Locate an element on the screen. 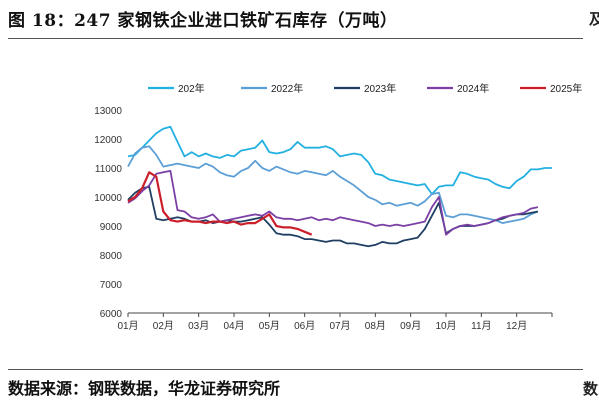 The image size is (599, 407). y-axis: 6000 7000 8000 9000 10000 11000 12000 13000 is located at coordinates (108, 213).